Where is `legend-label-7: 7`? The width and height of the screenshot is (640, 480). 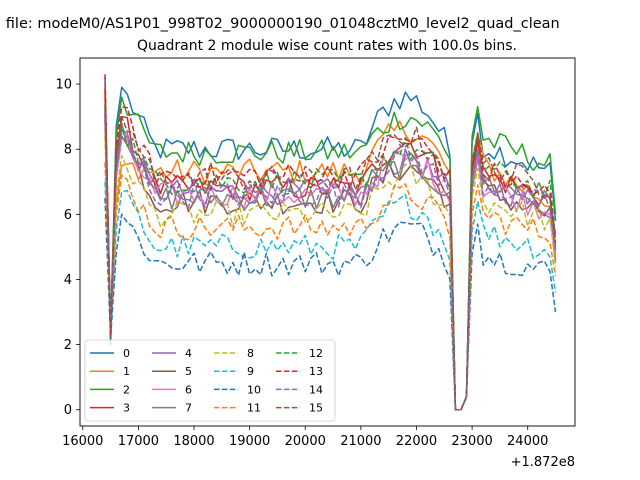
legend-label-7: 7 is located at coordinates (188, 408).